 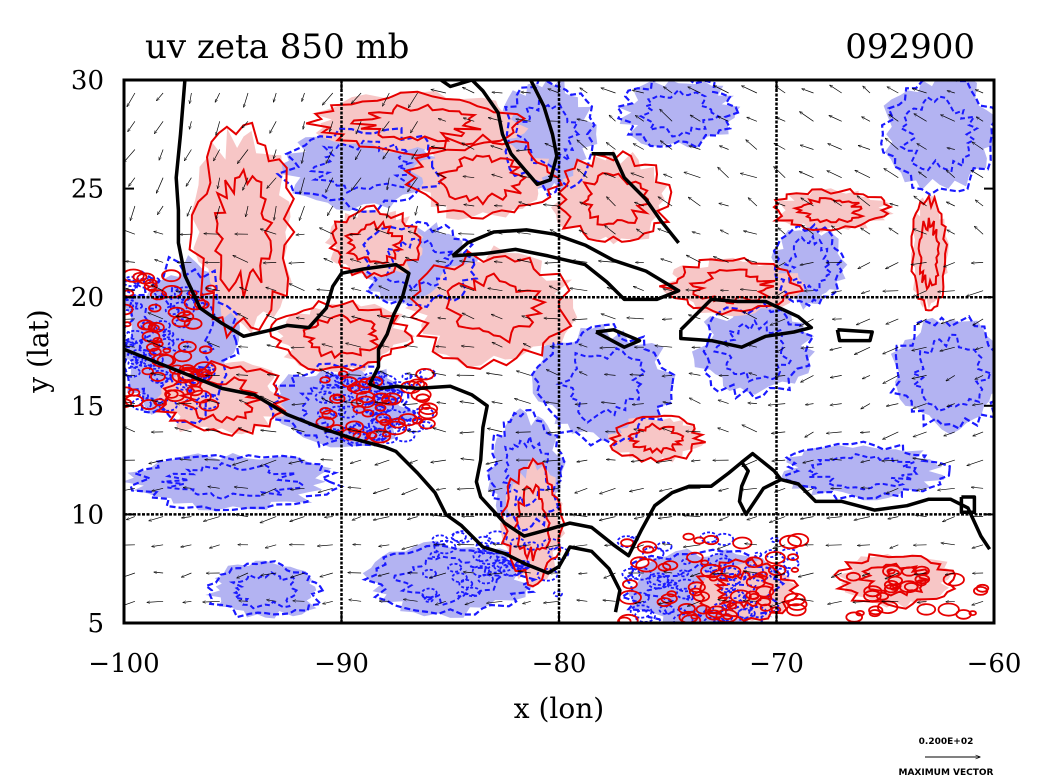 What do you see at coordinates (87, 352) in the screenshot?
I see `y-tick-labels: 5 10 15 20 25 30` at bounding box center [87, 352].